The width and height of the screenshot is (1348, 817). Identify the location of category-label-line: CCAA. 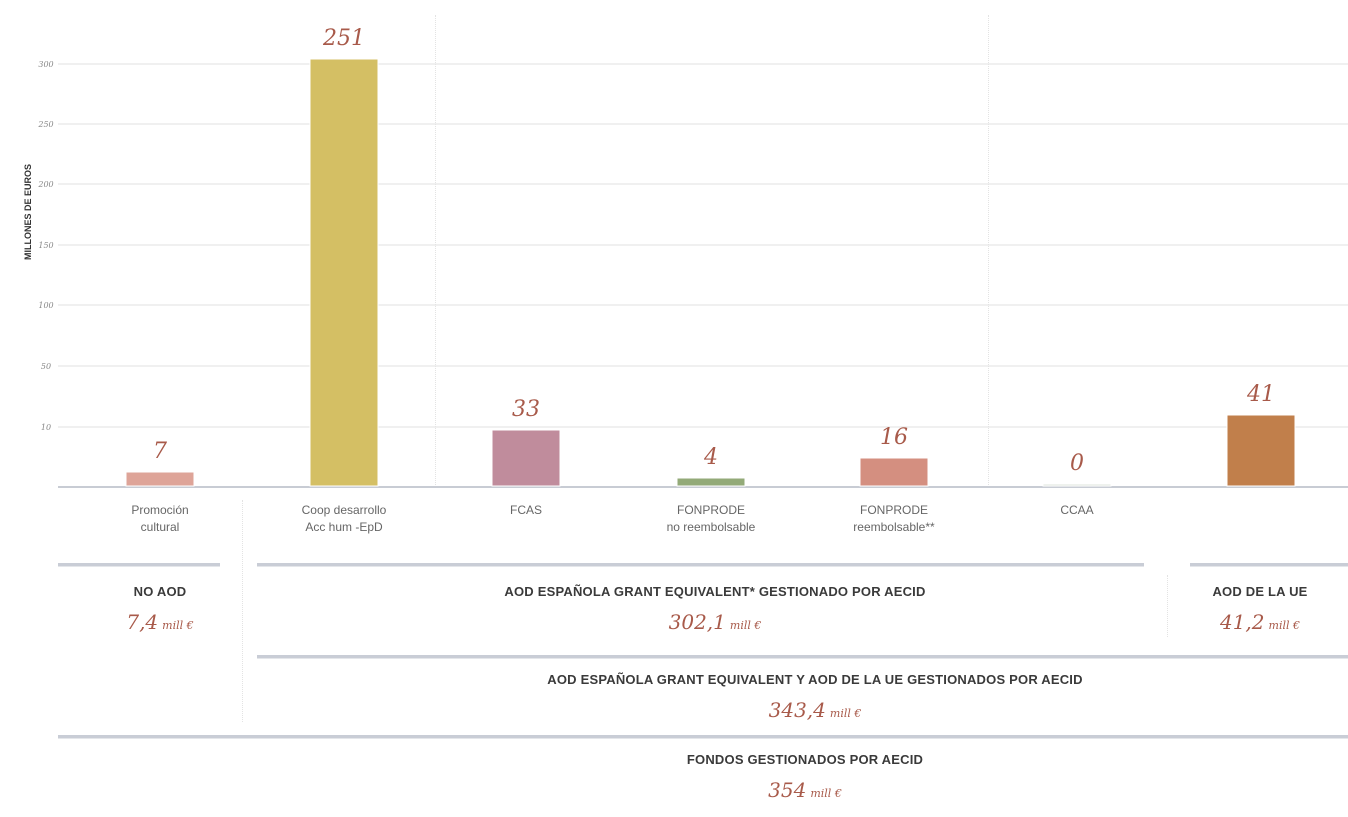
(1077, 510).